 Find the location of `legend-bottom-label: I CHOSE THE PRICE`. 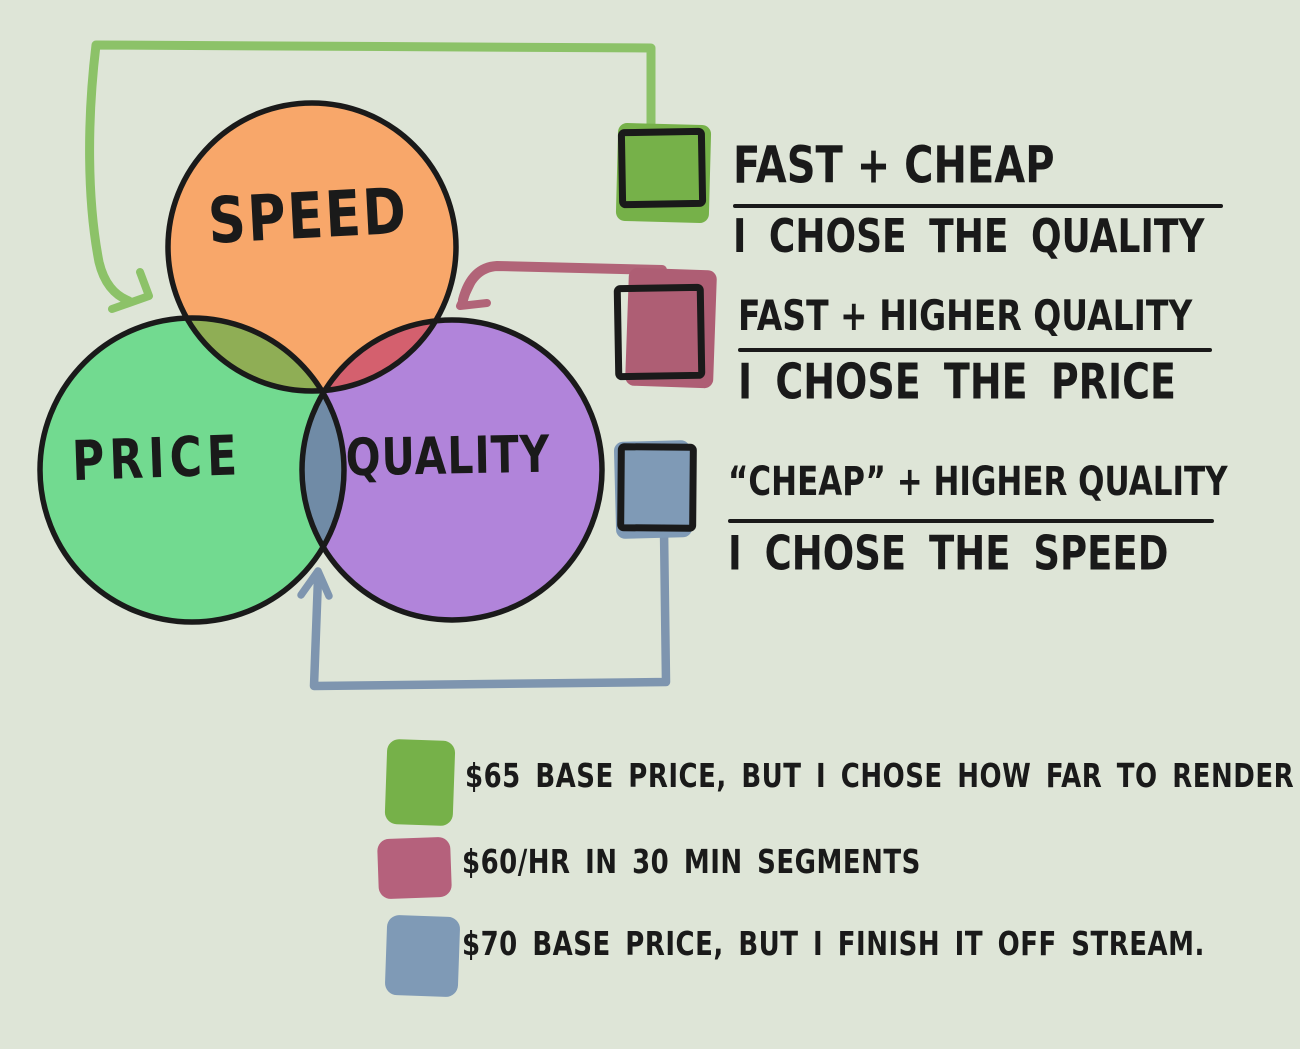

legend-bottom-label: I CHOSE THE PRICE is located at coordinates (957, 382).